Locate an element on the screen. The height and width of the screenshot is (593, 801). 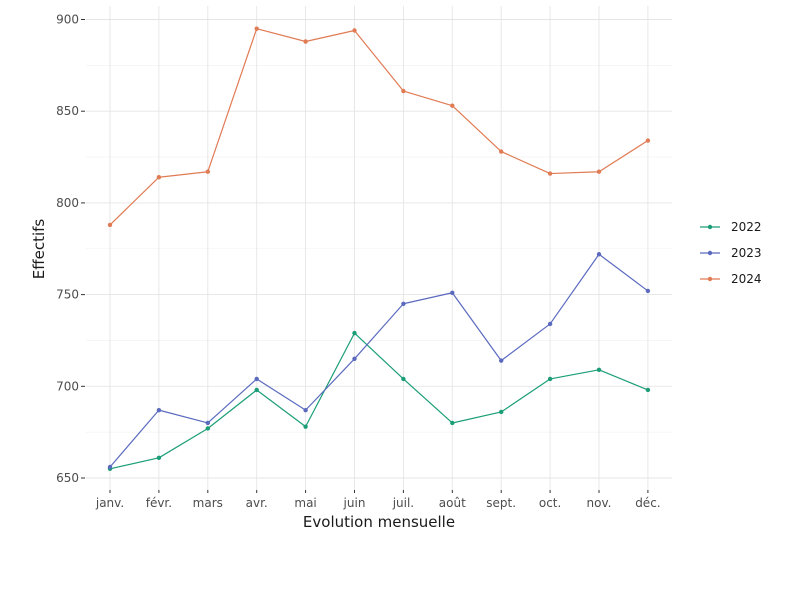
legend: 2022 2023 2024 is located at coordinates (731, 253).